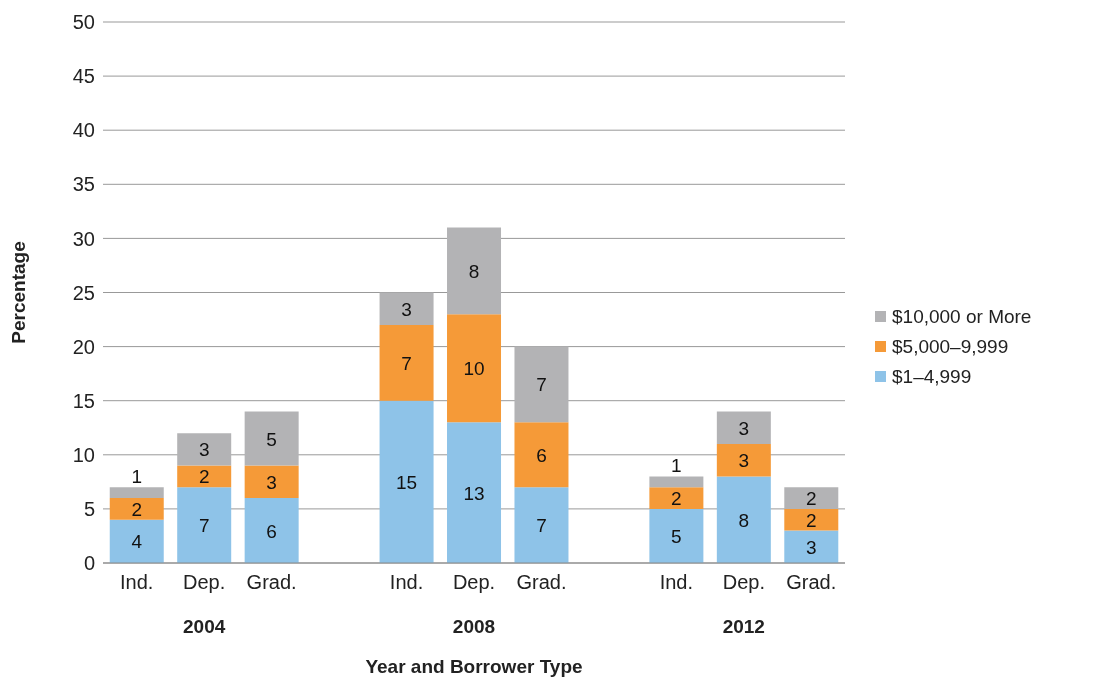 This screenshot has width=1098, height=697. I want to click on y-axis-title: Percentage, so click(18, 292).